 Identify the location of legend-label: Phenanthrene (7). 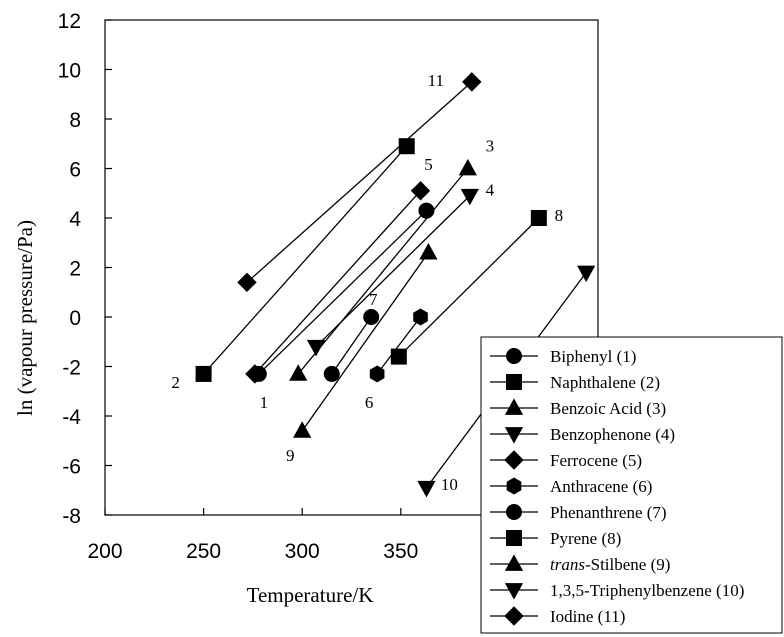
(608, 512).